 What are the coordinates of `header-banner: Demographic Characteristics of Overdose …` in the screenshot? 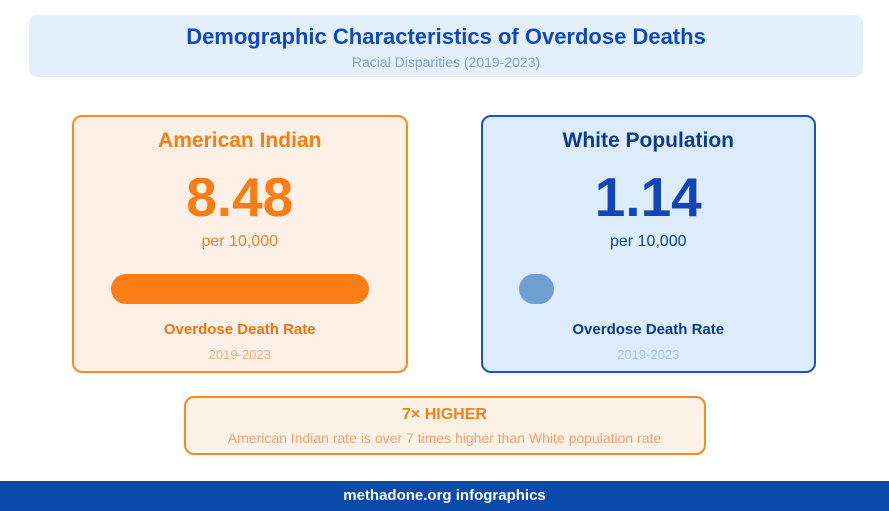 It's located at (446, 46).